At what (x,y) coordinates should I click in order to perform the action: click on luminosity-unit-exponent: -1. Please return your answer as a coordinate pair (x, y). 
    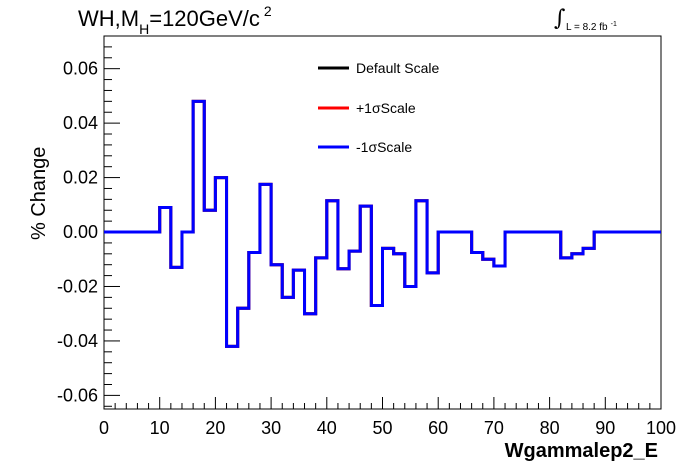
    Looking at the image, I should click on (613, 24).